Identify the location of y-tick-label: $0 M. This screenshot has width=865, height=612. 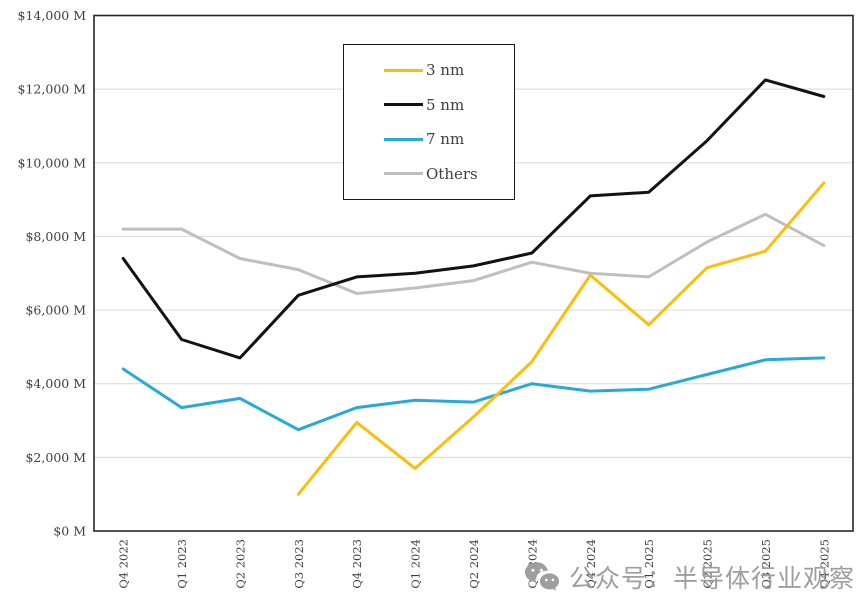
(69, 531).